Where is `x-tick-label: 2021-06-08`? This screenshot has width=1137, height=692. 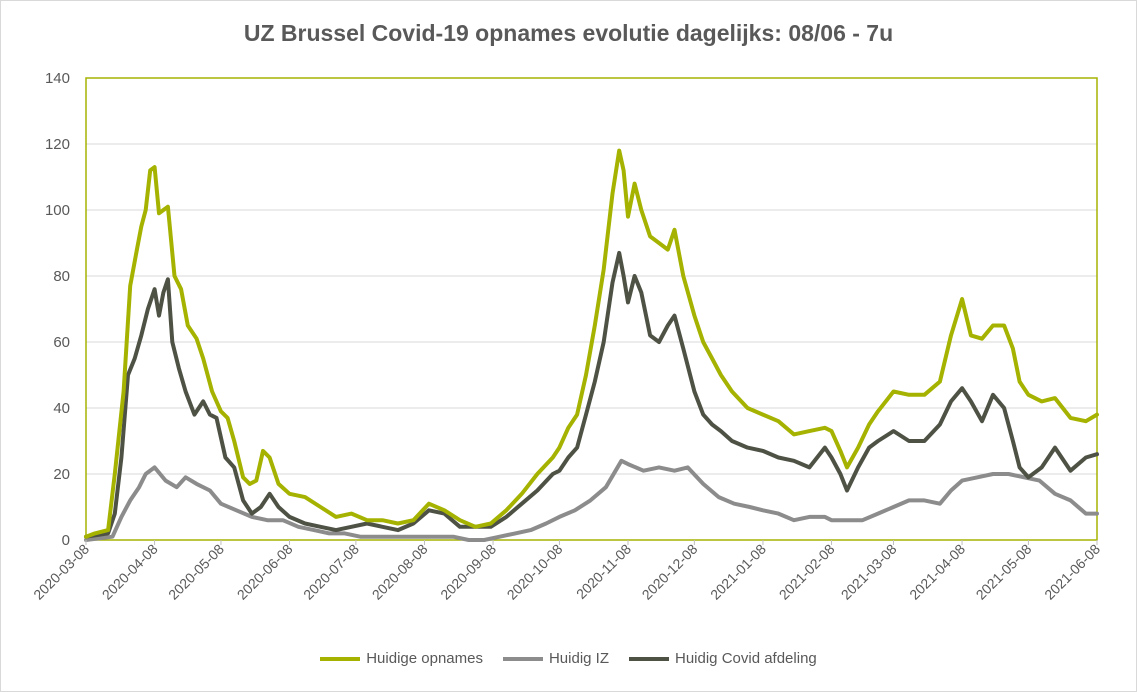
x-tick-label: 2021-06-08 is located at coordinates (1072, 572).